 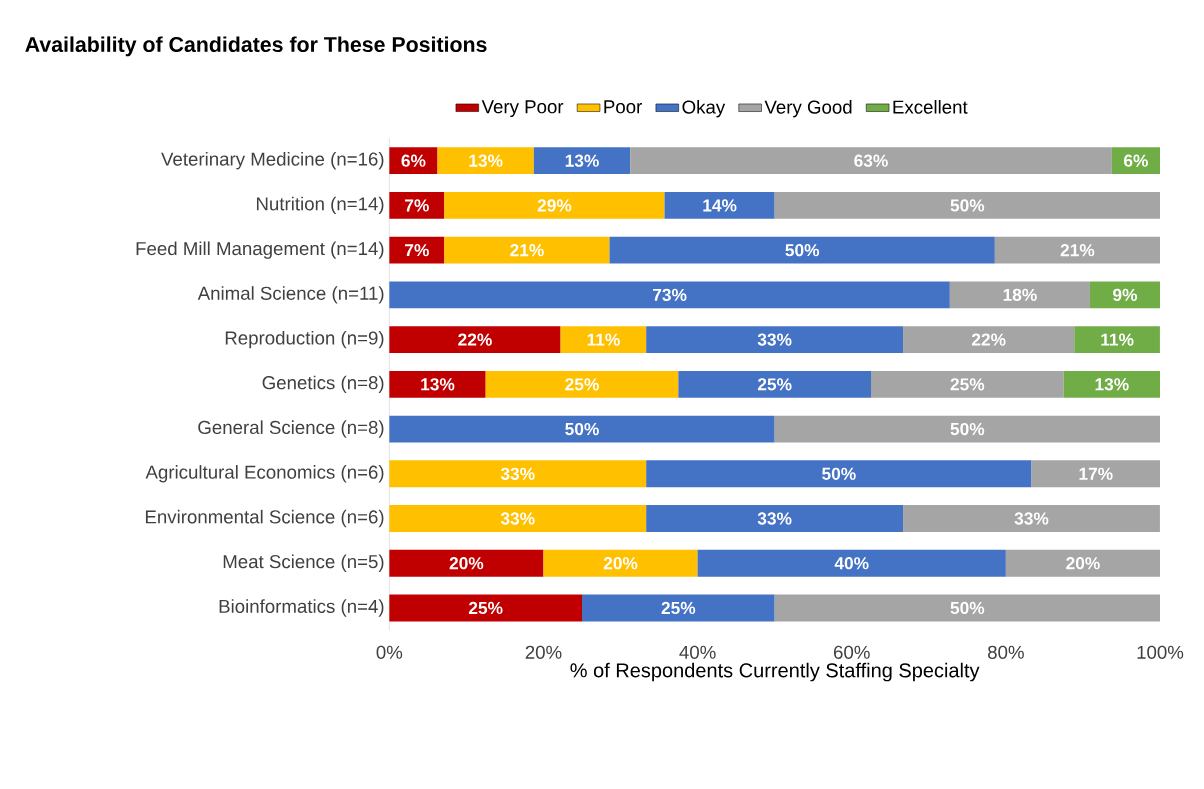 What do you see at coordinates (808, 108) in the screenshot?
I see `legend-label: Very Good` at bounding box center [808, 108].